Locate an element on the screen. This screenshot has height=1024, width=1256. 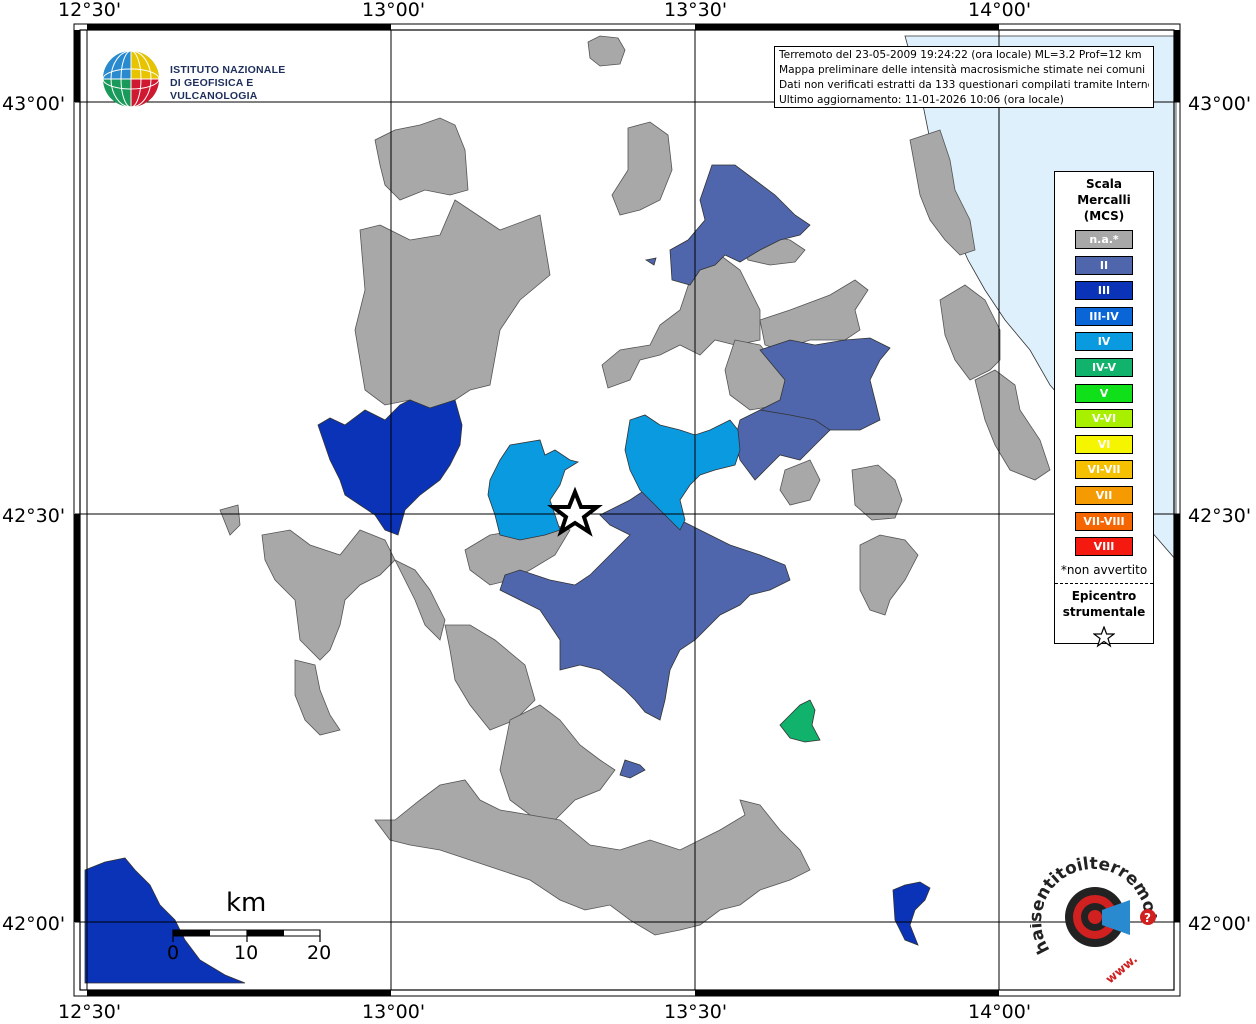
legend-title-line: Mercalli is located at coordinates (1104, 200).